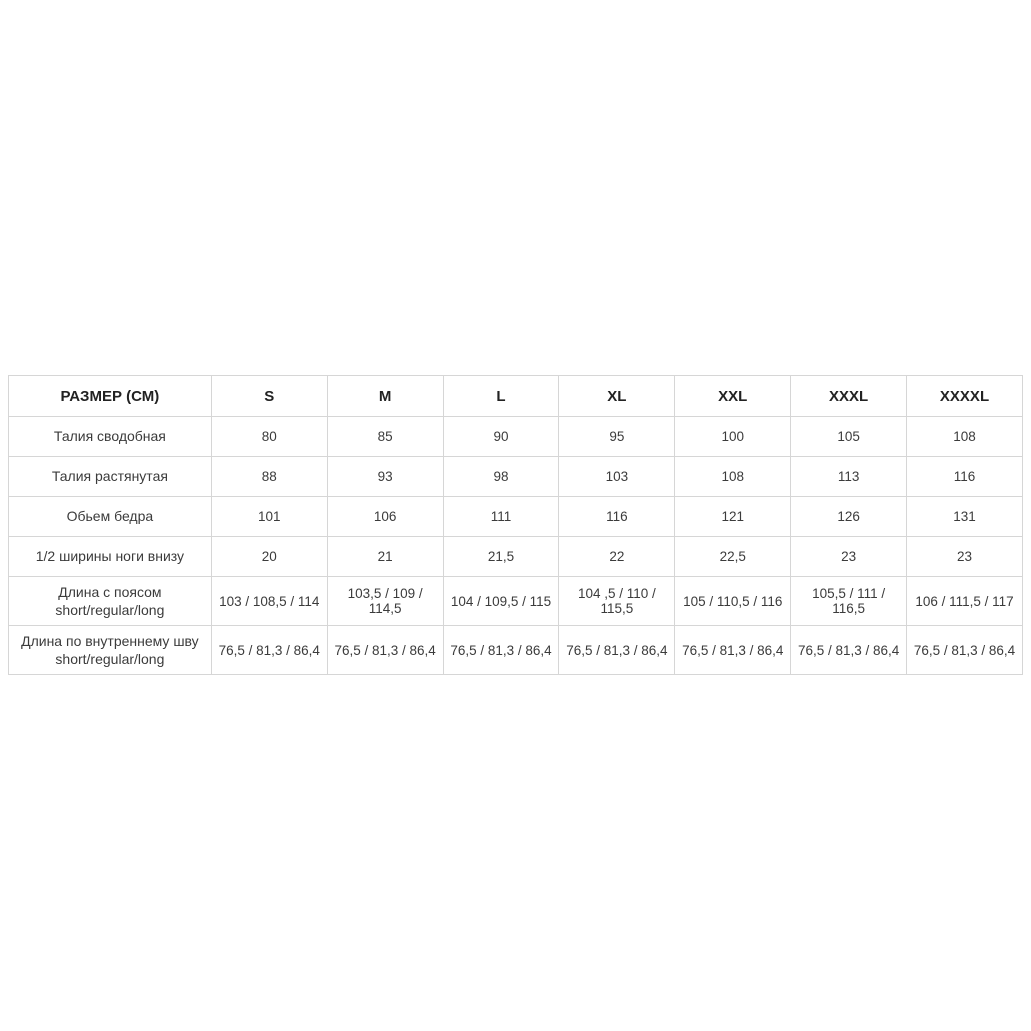 Image resolution: width=1031 pixels, height=1031 pixels. I want to click on column-header: XXXL, so click(849, 396).